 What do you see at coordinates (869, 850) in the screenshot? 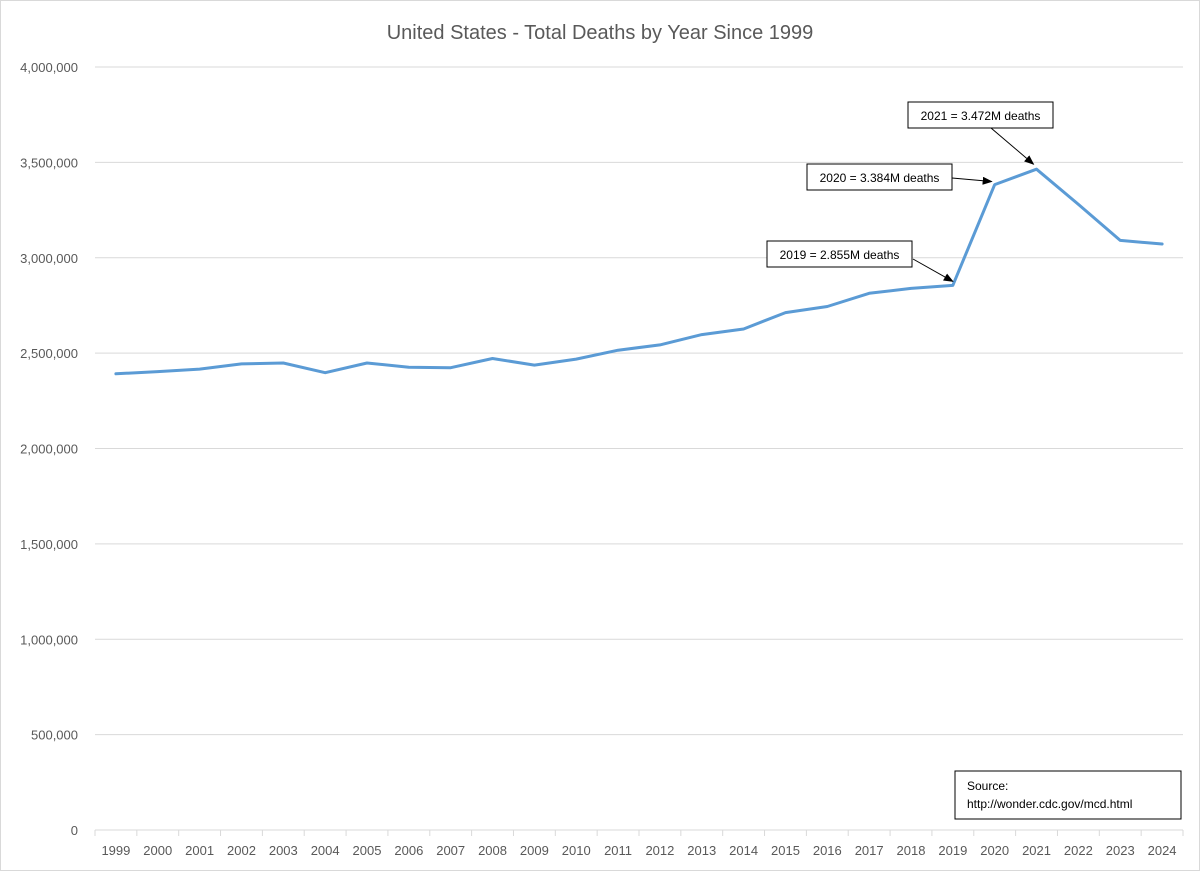
I see `x-tick-label: 2017` at bounding box center [869, 850].